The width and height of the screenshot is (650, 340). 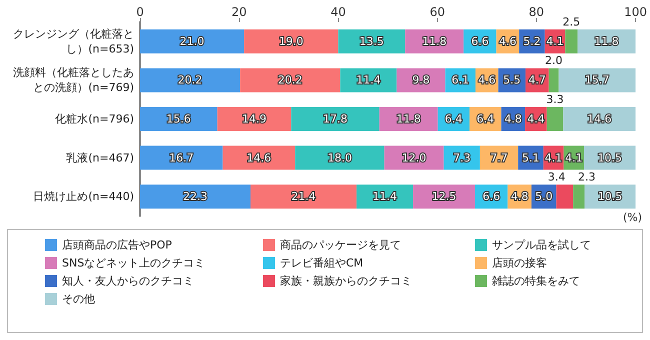 What do you see at coordinates (554, 61) in the screenshot?
I see `data-label: 2.0` at bounding box center [554, 61].